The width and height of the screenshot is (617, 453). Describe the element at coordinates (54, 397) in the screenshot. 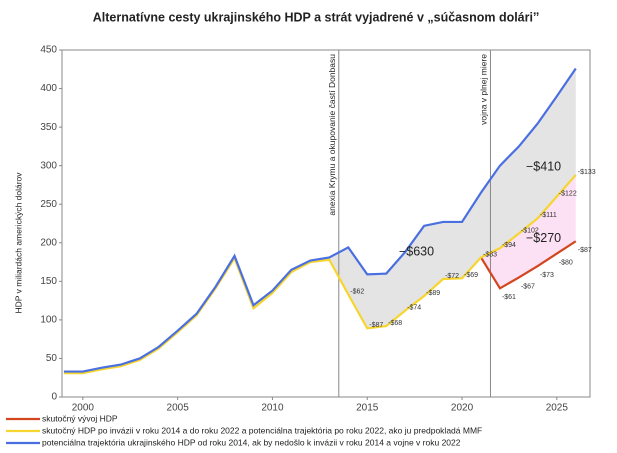

I see `y-tick-label: 0` at that location.